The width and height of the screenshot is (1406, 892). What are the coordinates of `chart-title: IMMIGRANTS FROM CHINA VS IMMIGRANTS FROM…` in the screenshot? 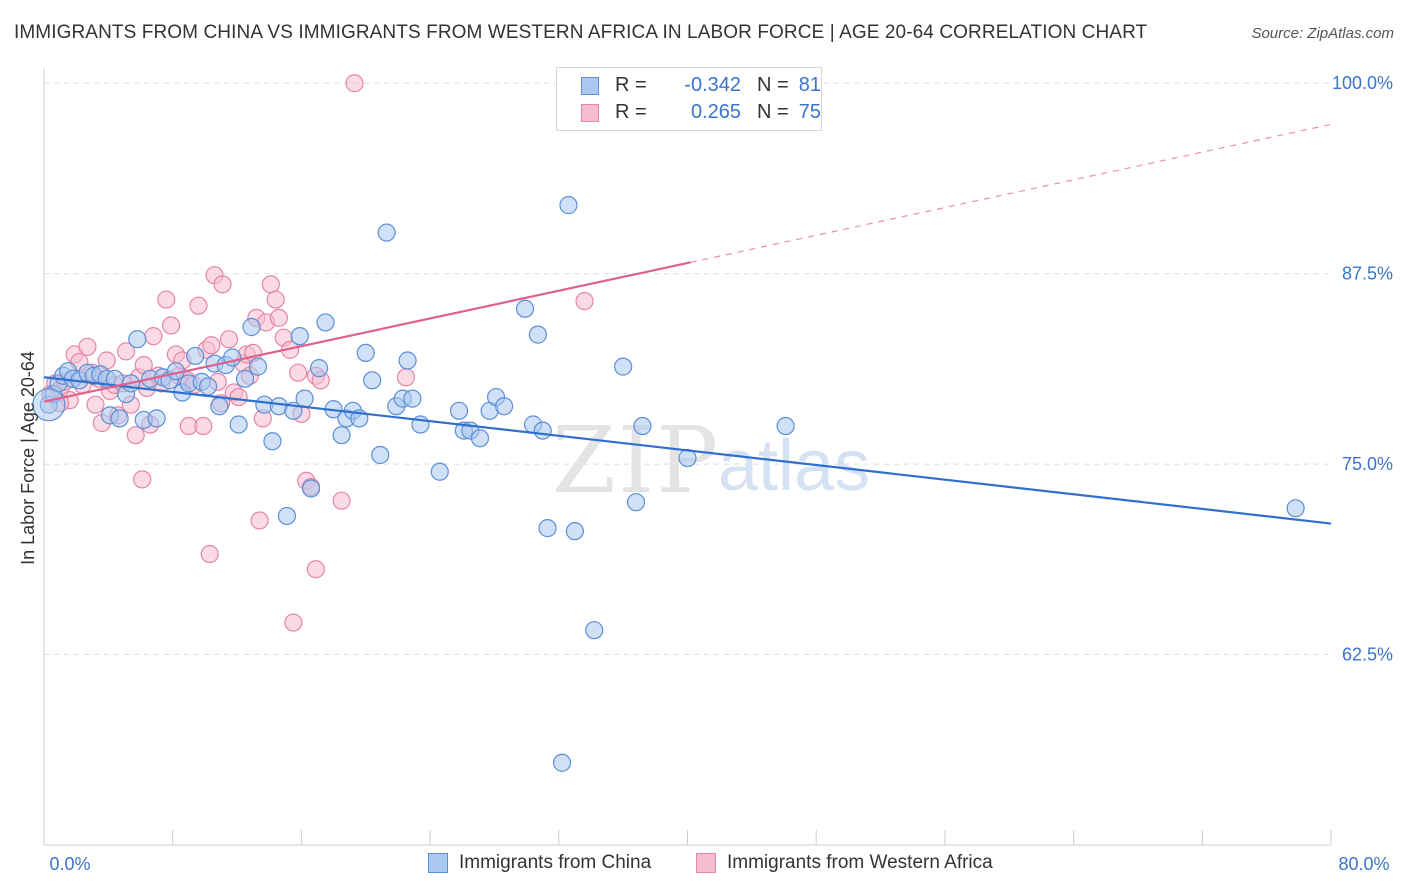 It's located at (581, 32).